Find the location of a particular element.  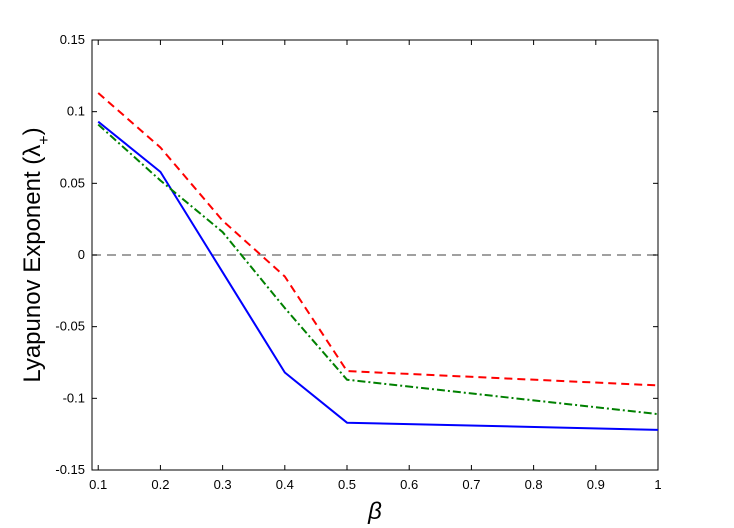

x-tick-label: 0.2 is located at coordinates (160, 484).